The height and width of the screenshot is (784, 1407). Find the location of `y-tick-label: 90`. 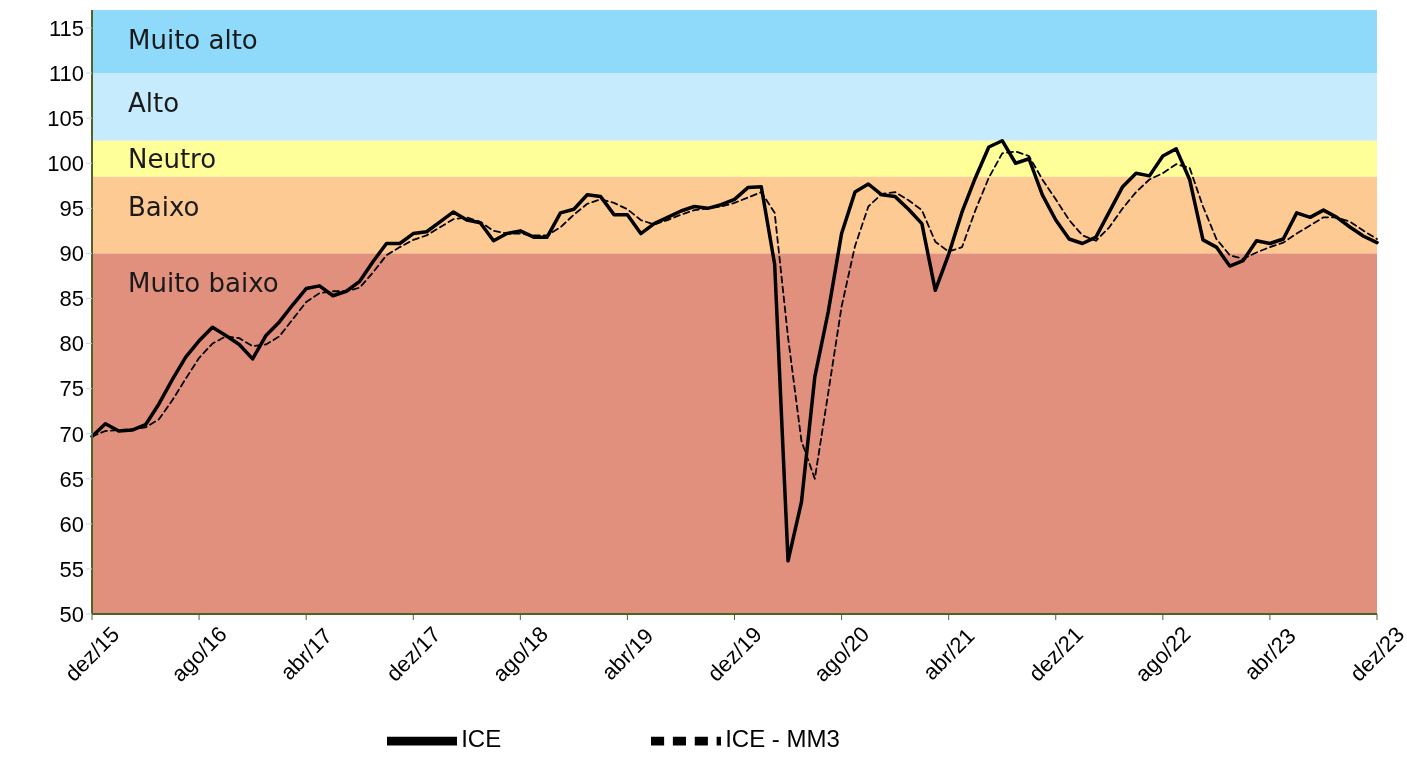

y-tick-label: 90 is located at coordinates (71, 254).